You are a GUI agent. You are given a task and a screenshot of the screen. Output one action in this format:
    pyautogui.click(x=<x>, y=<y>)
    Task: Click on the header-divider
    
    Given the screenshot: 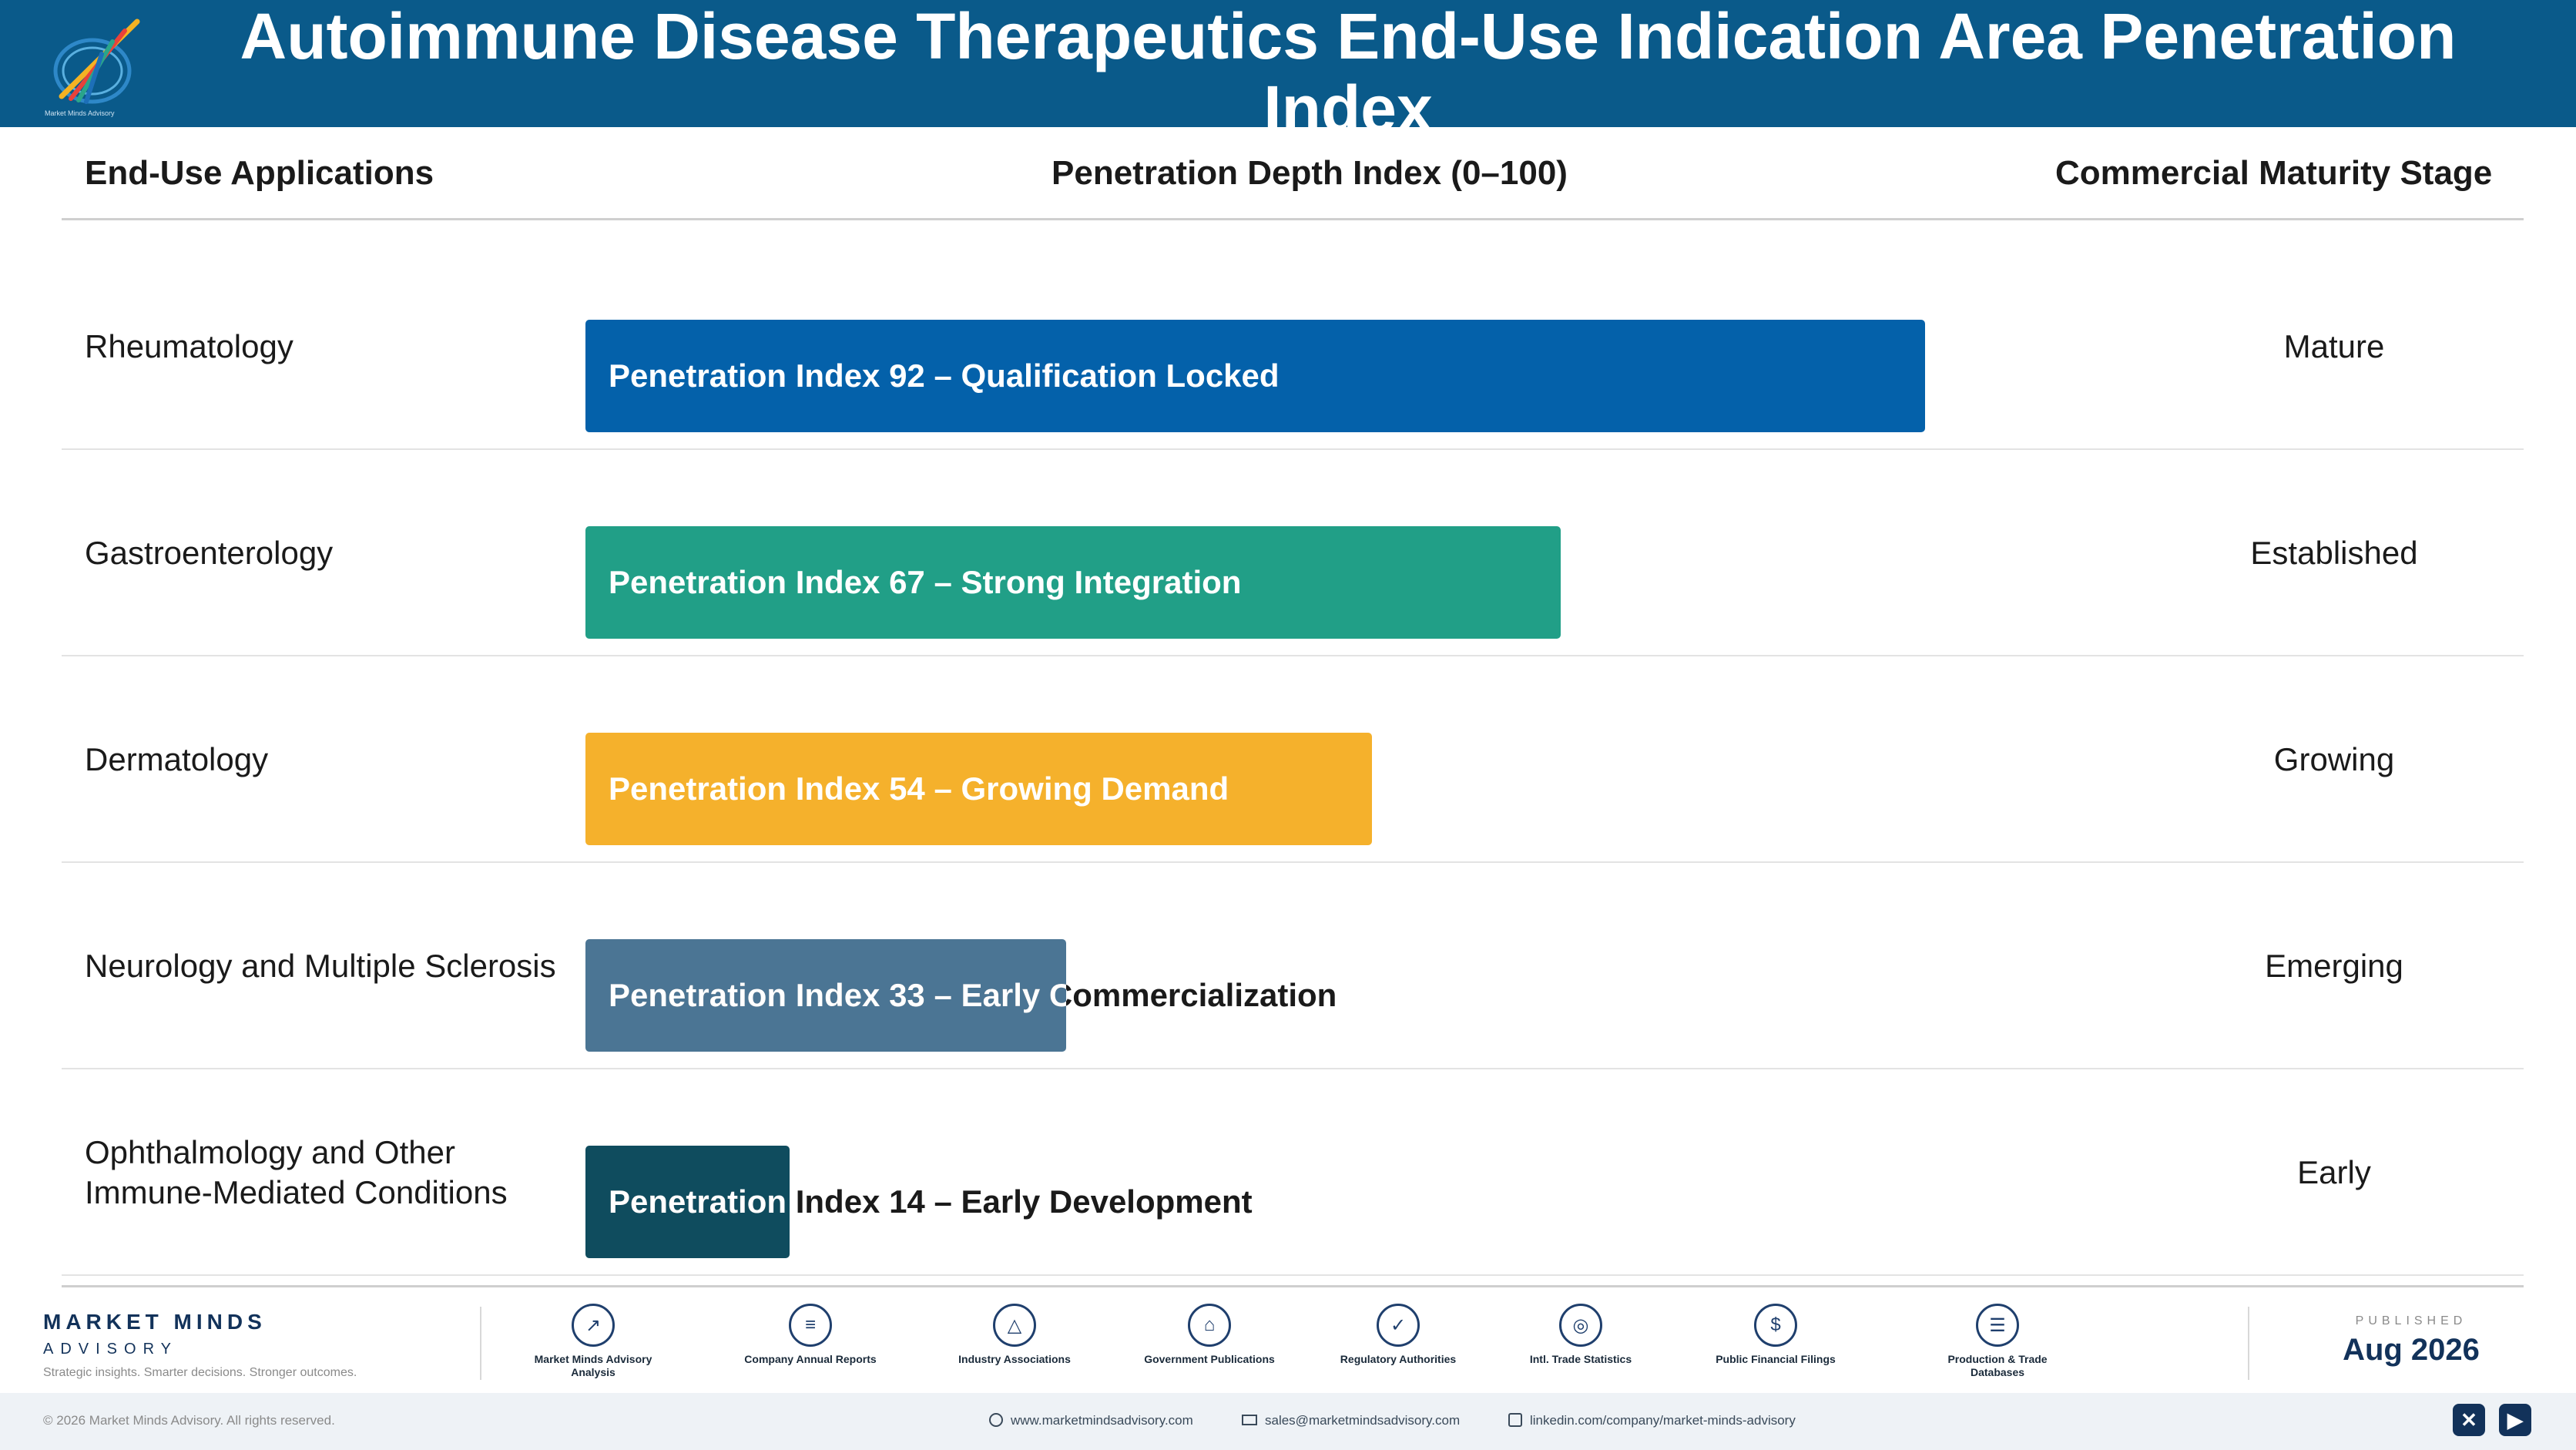 What is the action you would take?
    pyautogui.click(x=1293, y=219)
    